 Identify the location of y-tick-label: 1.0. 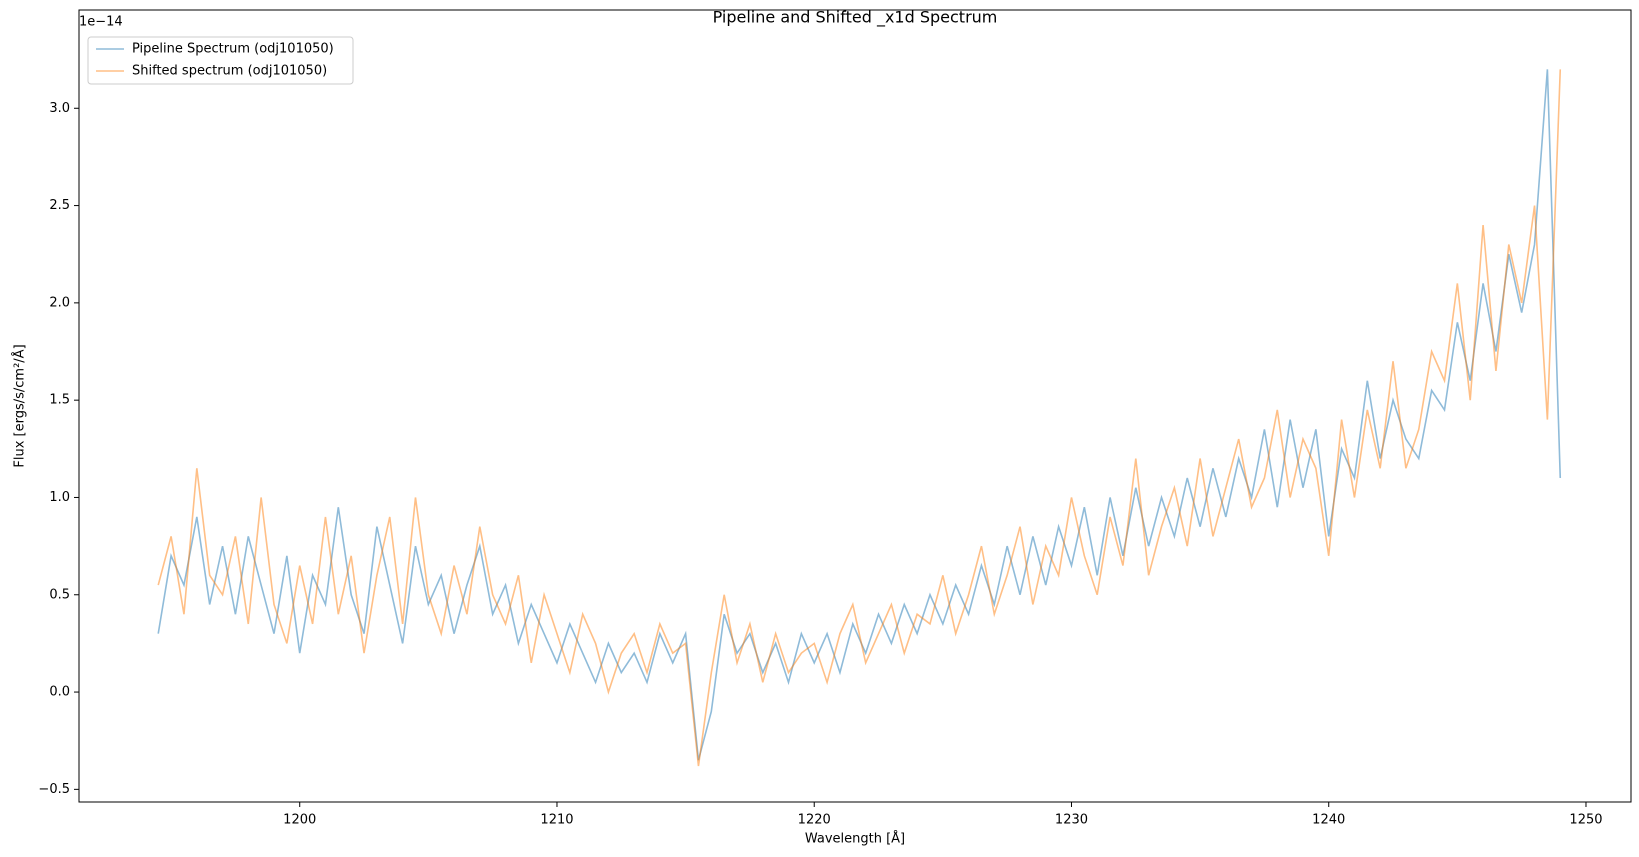
(59, 497).